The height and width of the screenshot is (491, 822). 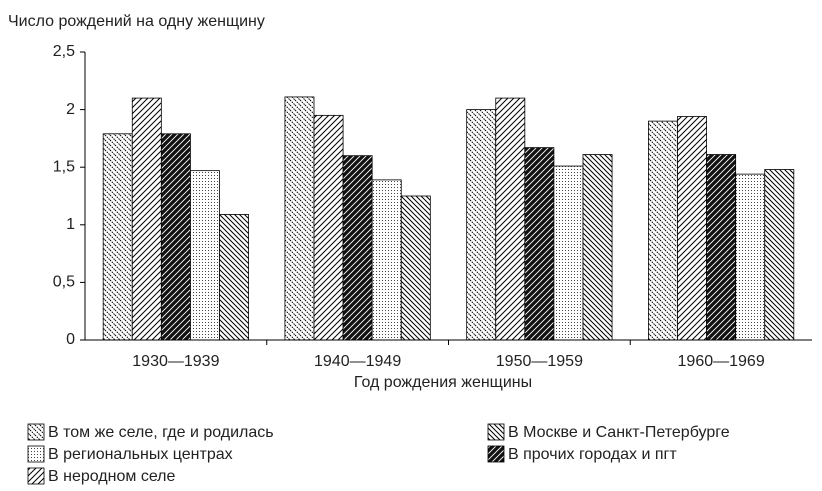 I want to click on x-tick-label: 1930—1939, so click(x=175, y=361).